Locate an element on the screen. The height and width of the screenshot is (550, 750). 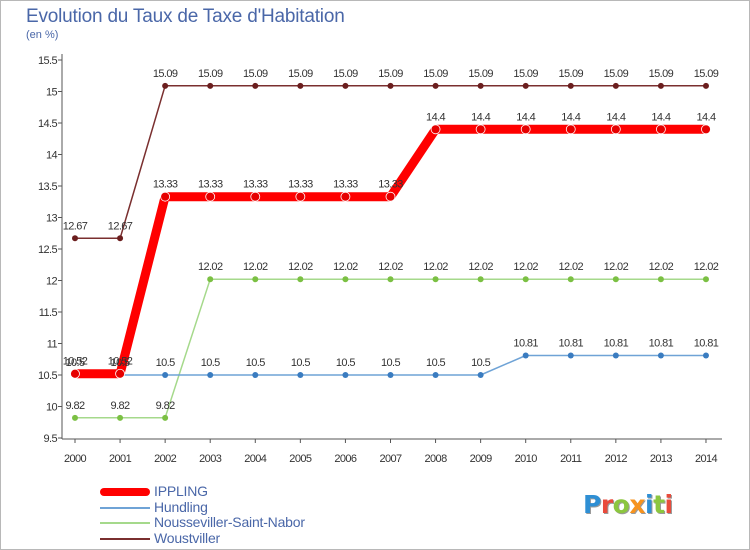
legend-label-ippling: IPPLING is located at coordinates (181, 491).